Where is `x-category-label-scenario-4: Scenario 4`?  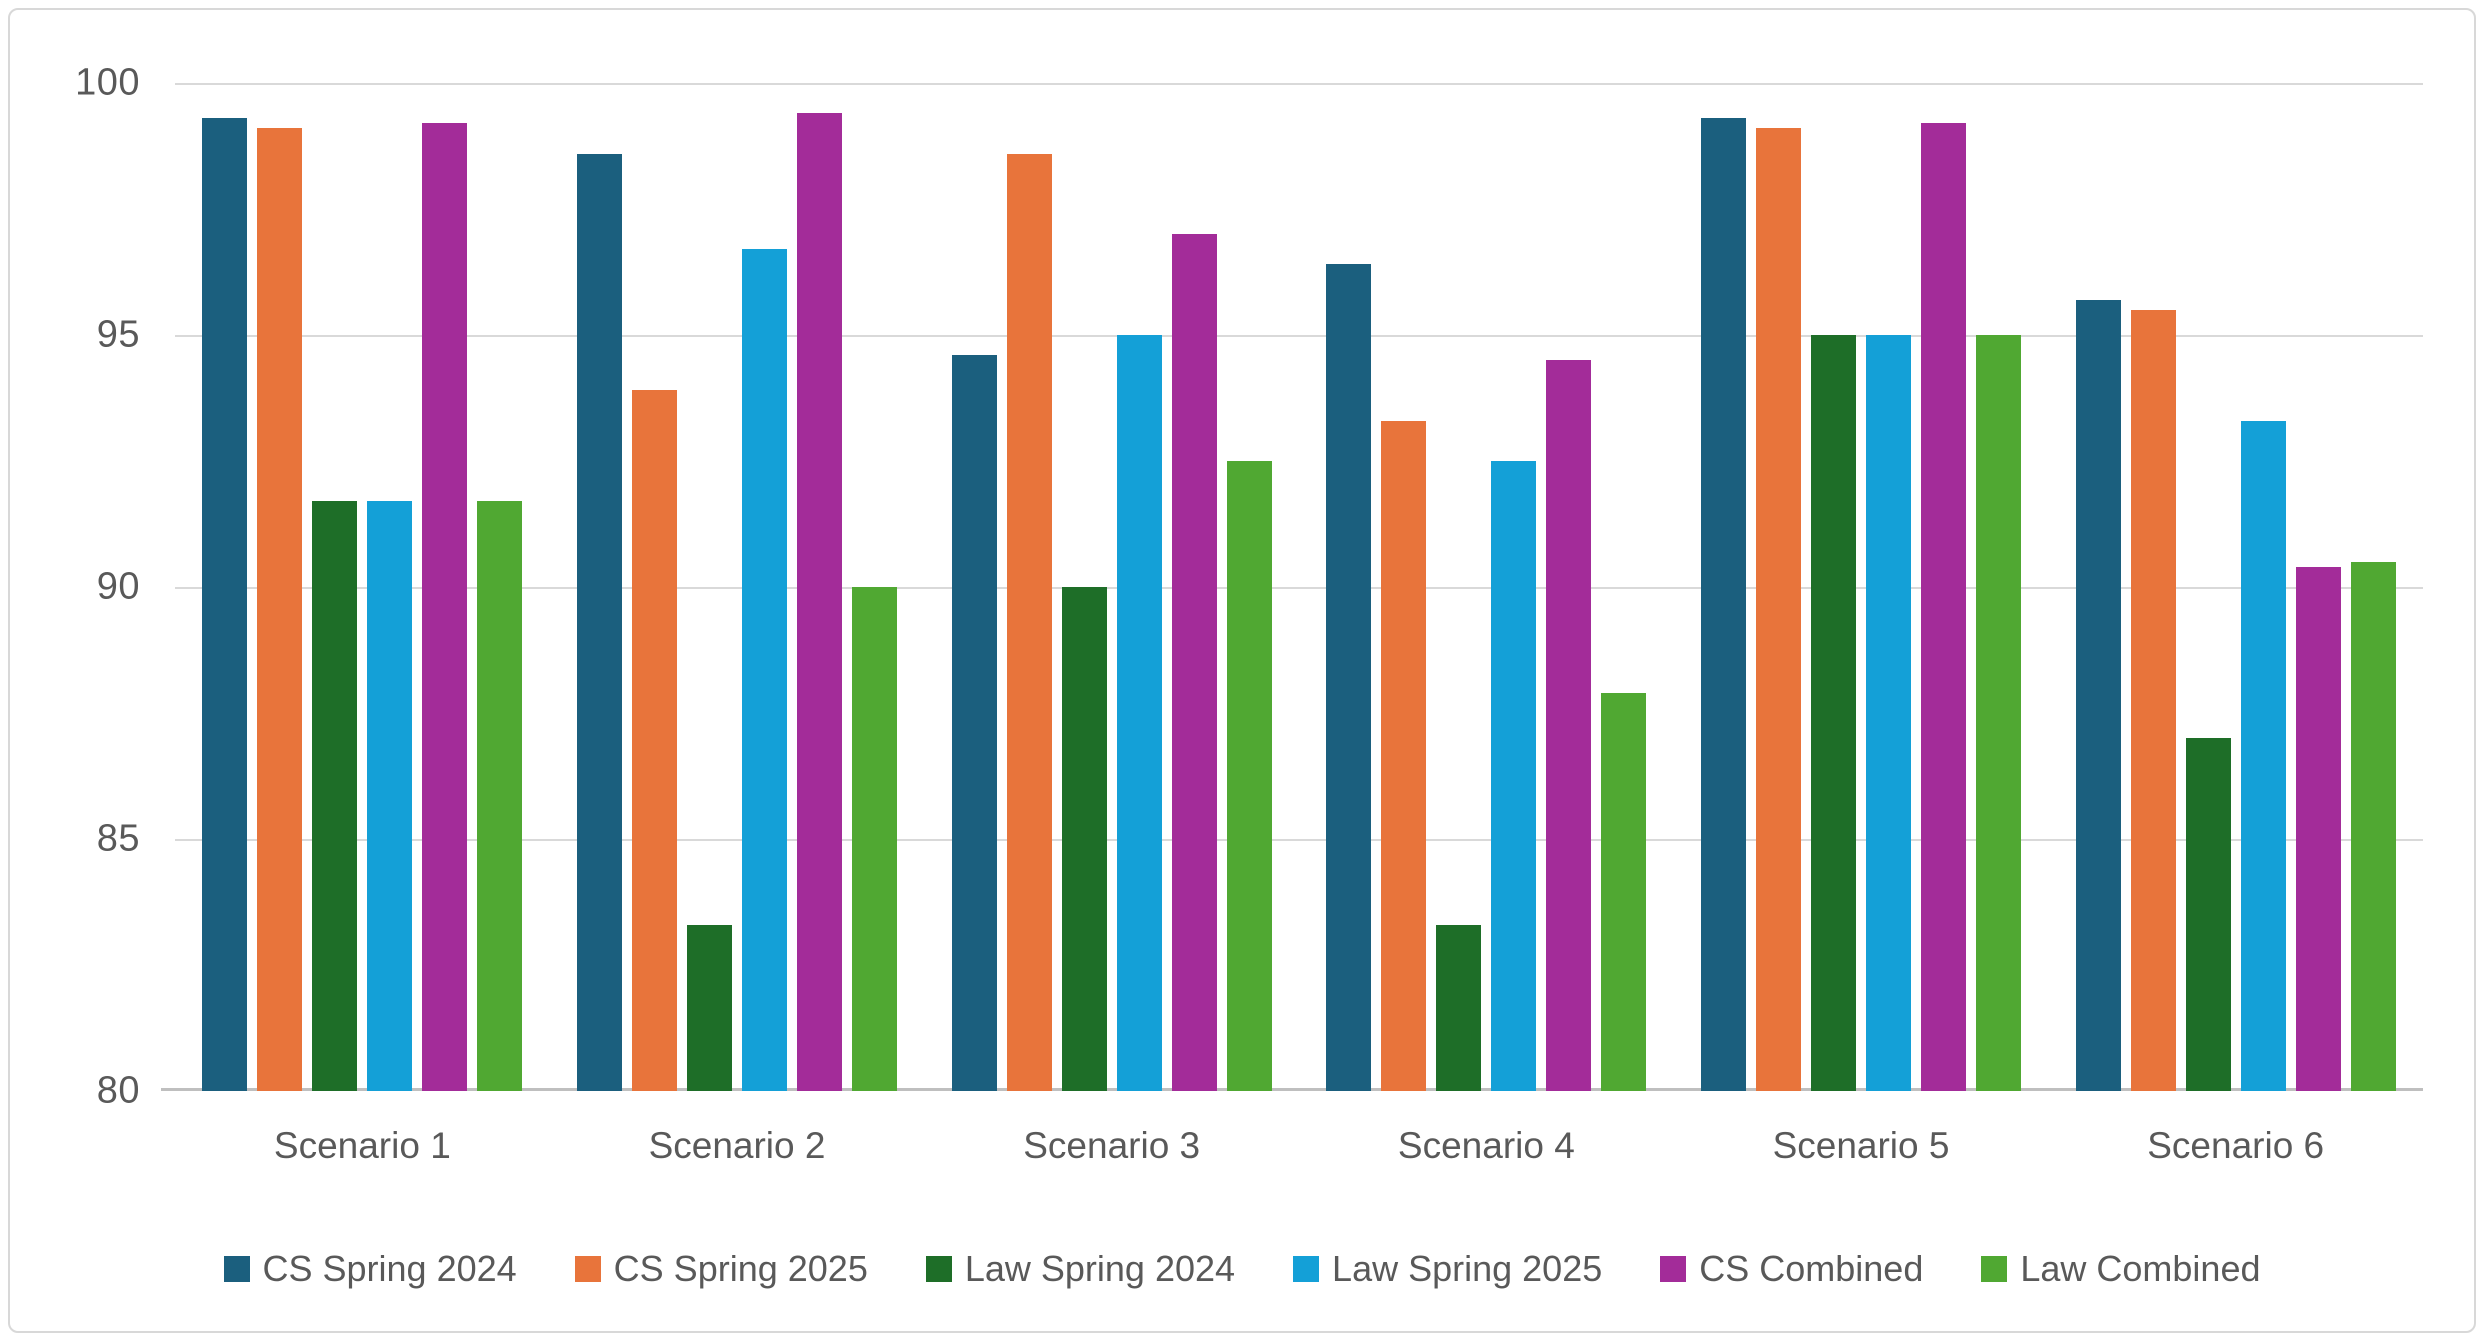 x-category-label-scenario-4: Scenario 4 is located at coordinates (1486, 1145).